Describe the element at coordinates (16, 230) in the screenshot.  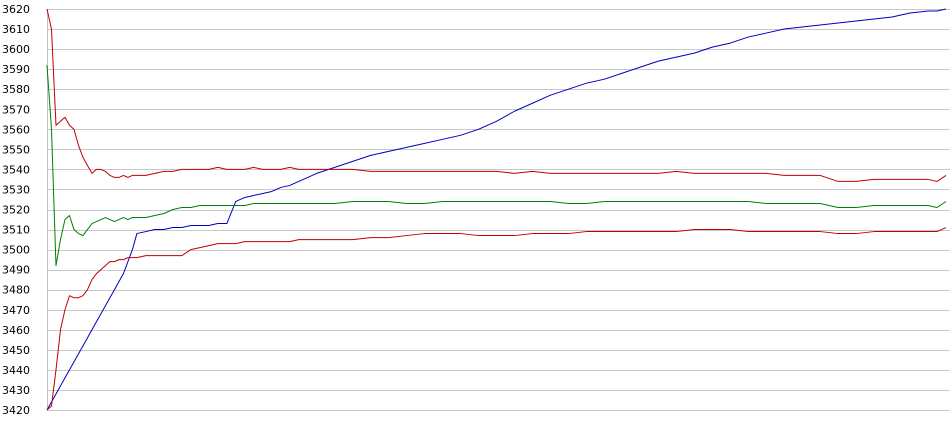
I see `y-tick-label: 3510` at that location.